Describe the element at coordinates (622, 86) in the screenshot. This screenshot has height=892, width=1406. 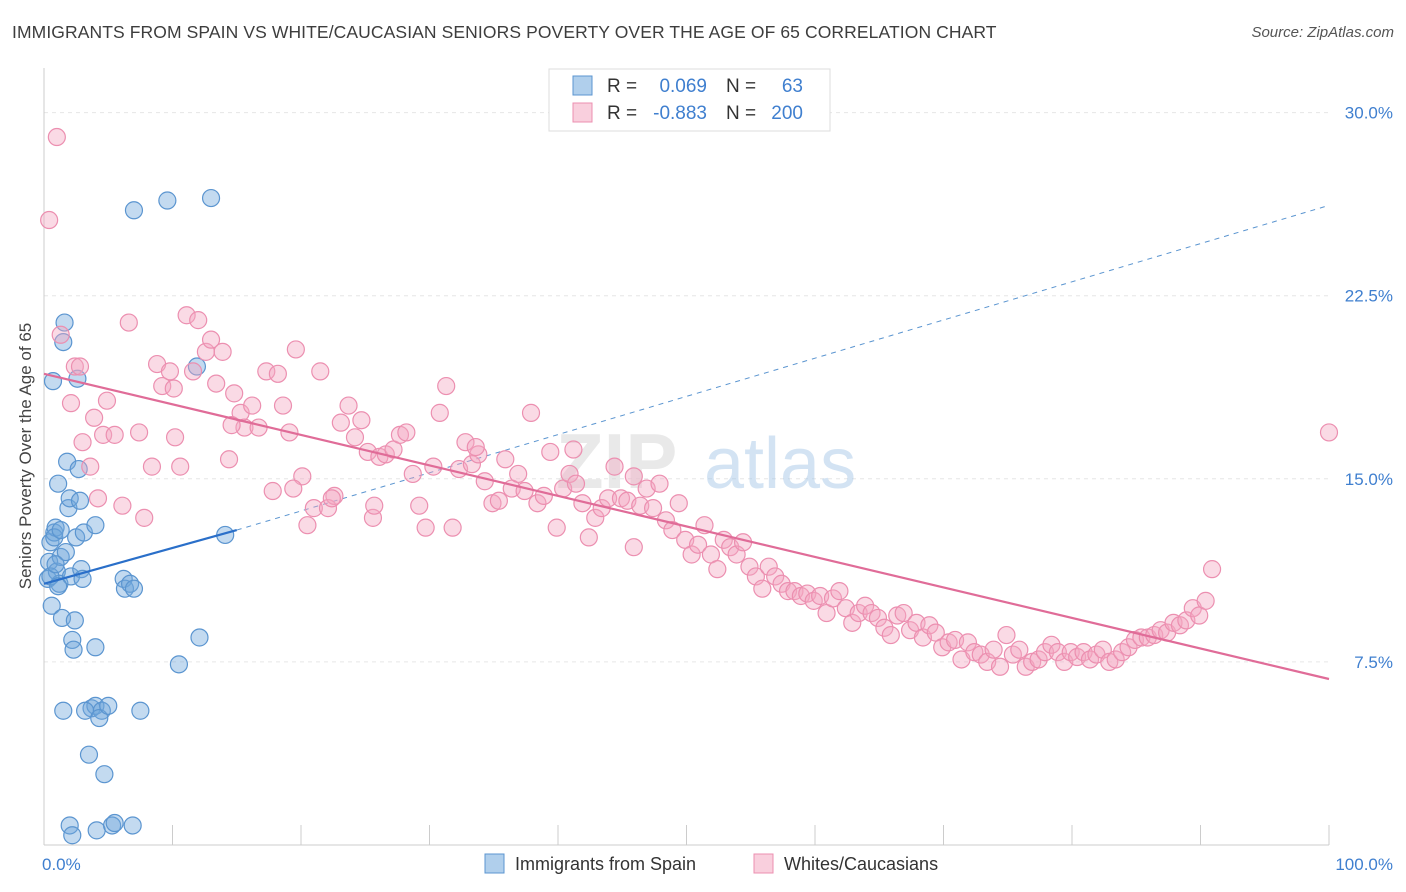
I see `stats-r-label-0: R =` at that location.